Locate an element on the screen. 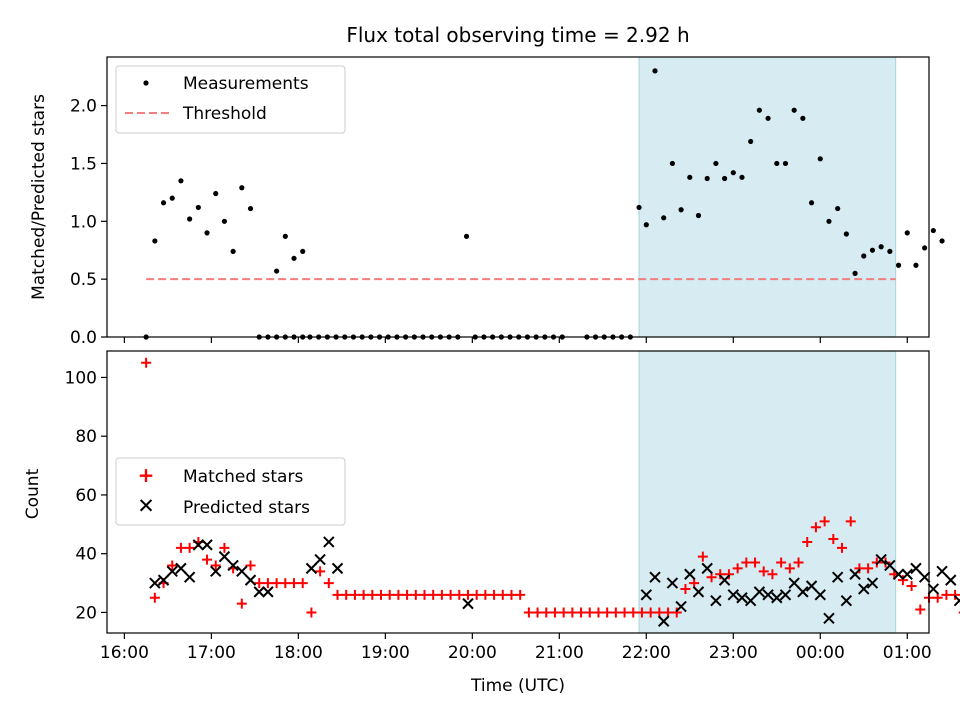 This screenshot has width=960, height=720. top-y-tick-label: 1.0 is located at coordinates (83, 222).